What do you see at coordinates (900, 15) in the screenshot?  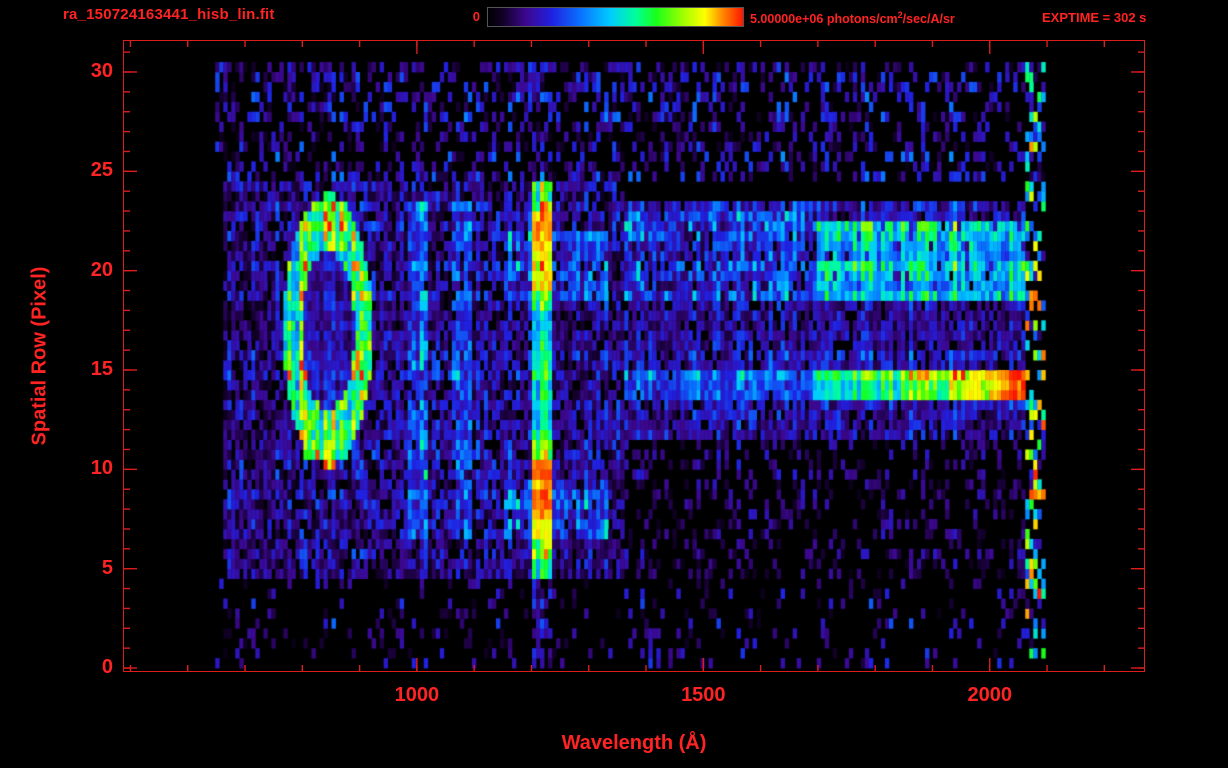 I see `flux-label-superscript: 2` at bounding box center [900, 15].